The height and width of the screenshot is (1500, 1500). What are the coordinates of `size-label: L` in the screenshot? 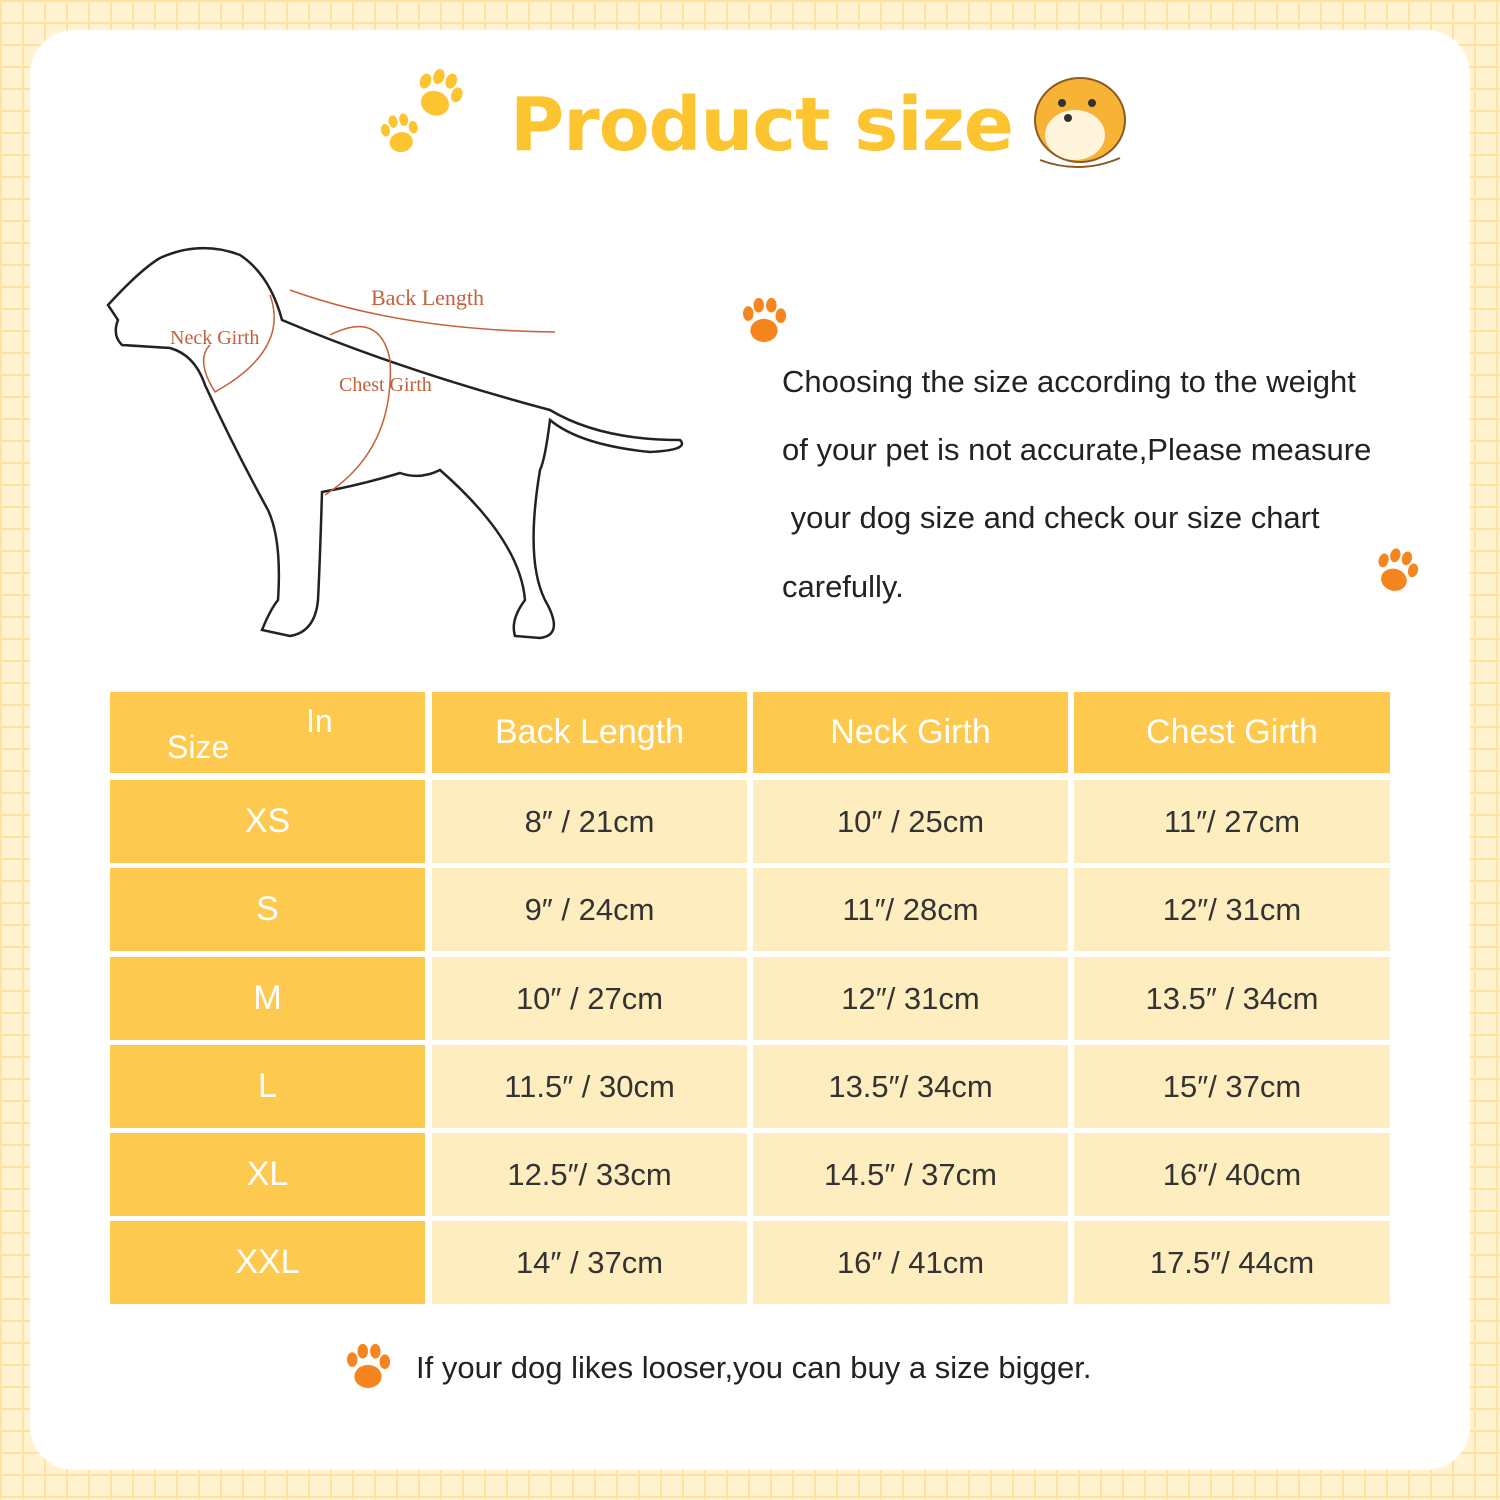 It's located at (267, 1086).